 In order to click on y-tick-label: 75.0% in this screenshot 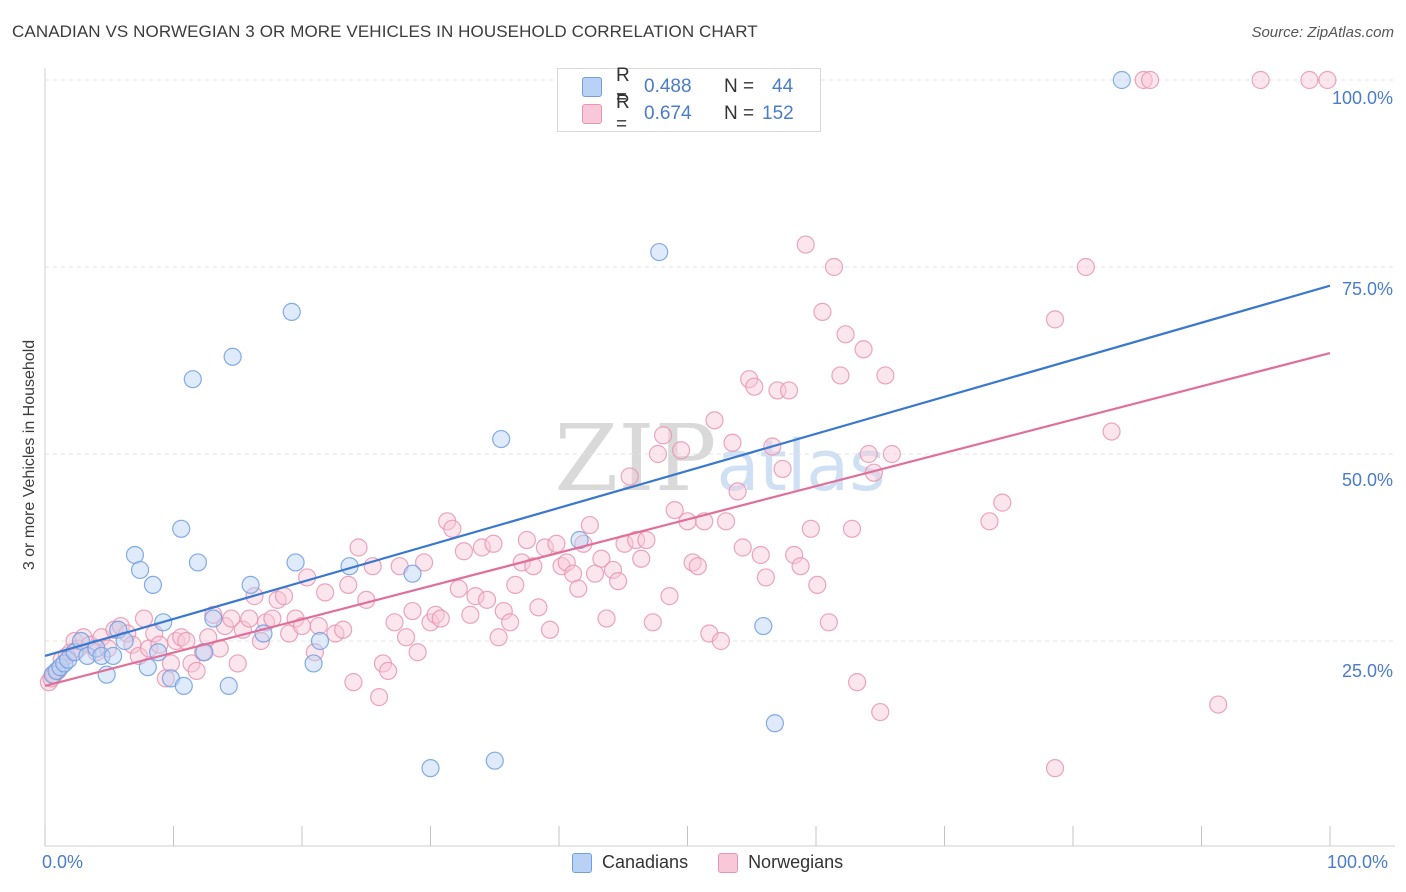, I will do `click(1367, 289)`.